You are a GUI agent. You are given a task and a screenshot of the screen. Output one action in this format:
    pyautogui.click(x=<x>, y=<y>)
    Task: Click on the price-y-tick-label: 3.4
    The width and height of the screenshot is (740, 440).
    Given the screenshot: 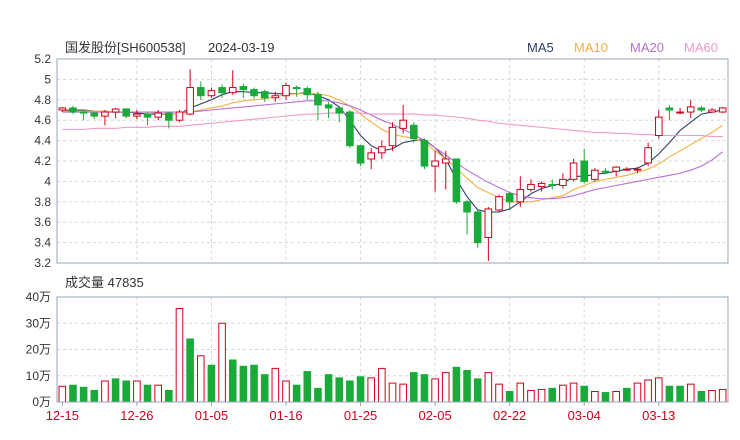 What is the action you would take?
    pyautogui.click(x=42, y=243)
    